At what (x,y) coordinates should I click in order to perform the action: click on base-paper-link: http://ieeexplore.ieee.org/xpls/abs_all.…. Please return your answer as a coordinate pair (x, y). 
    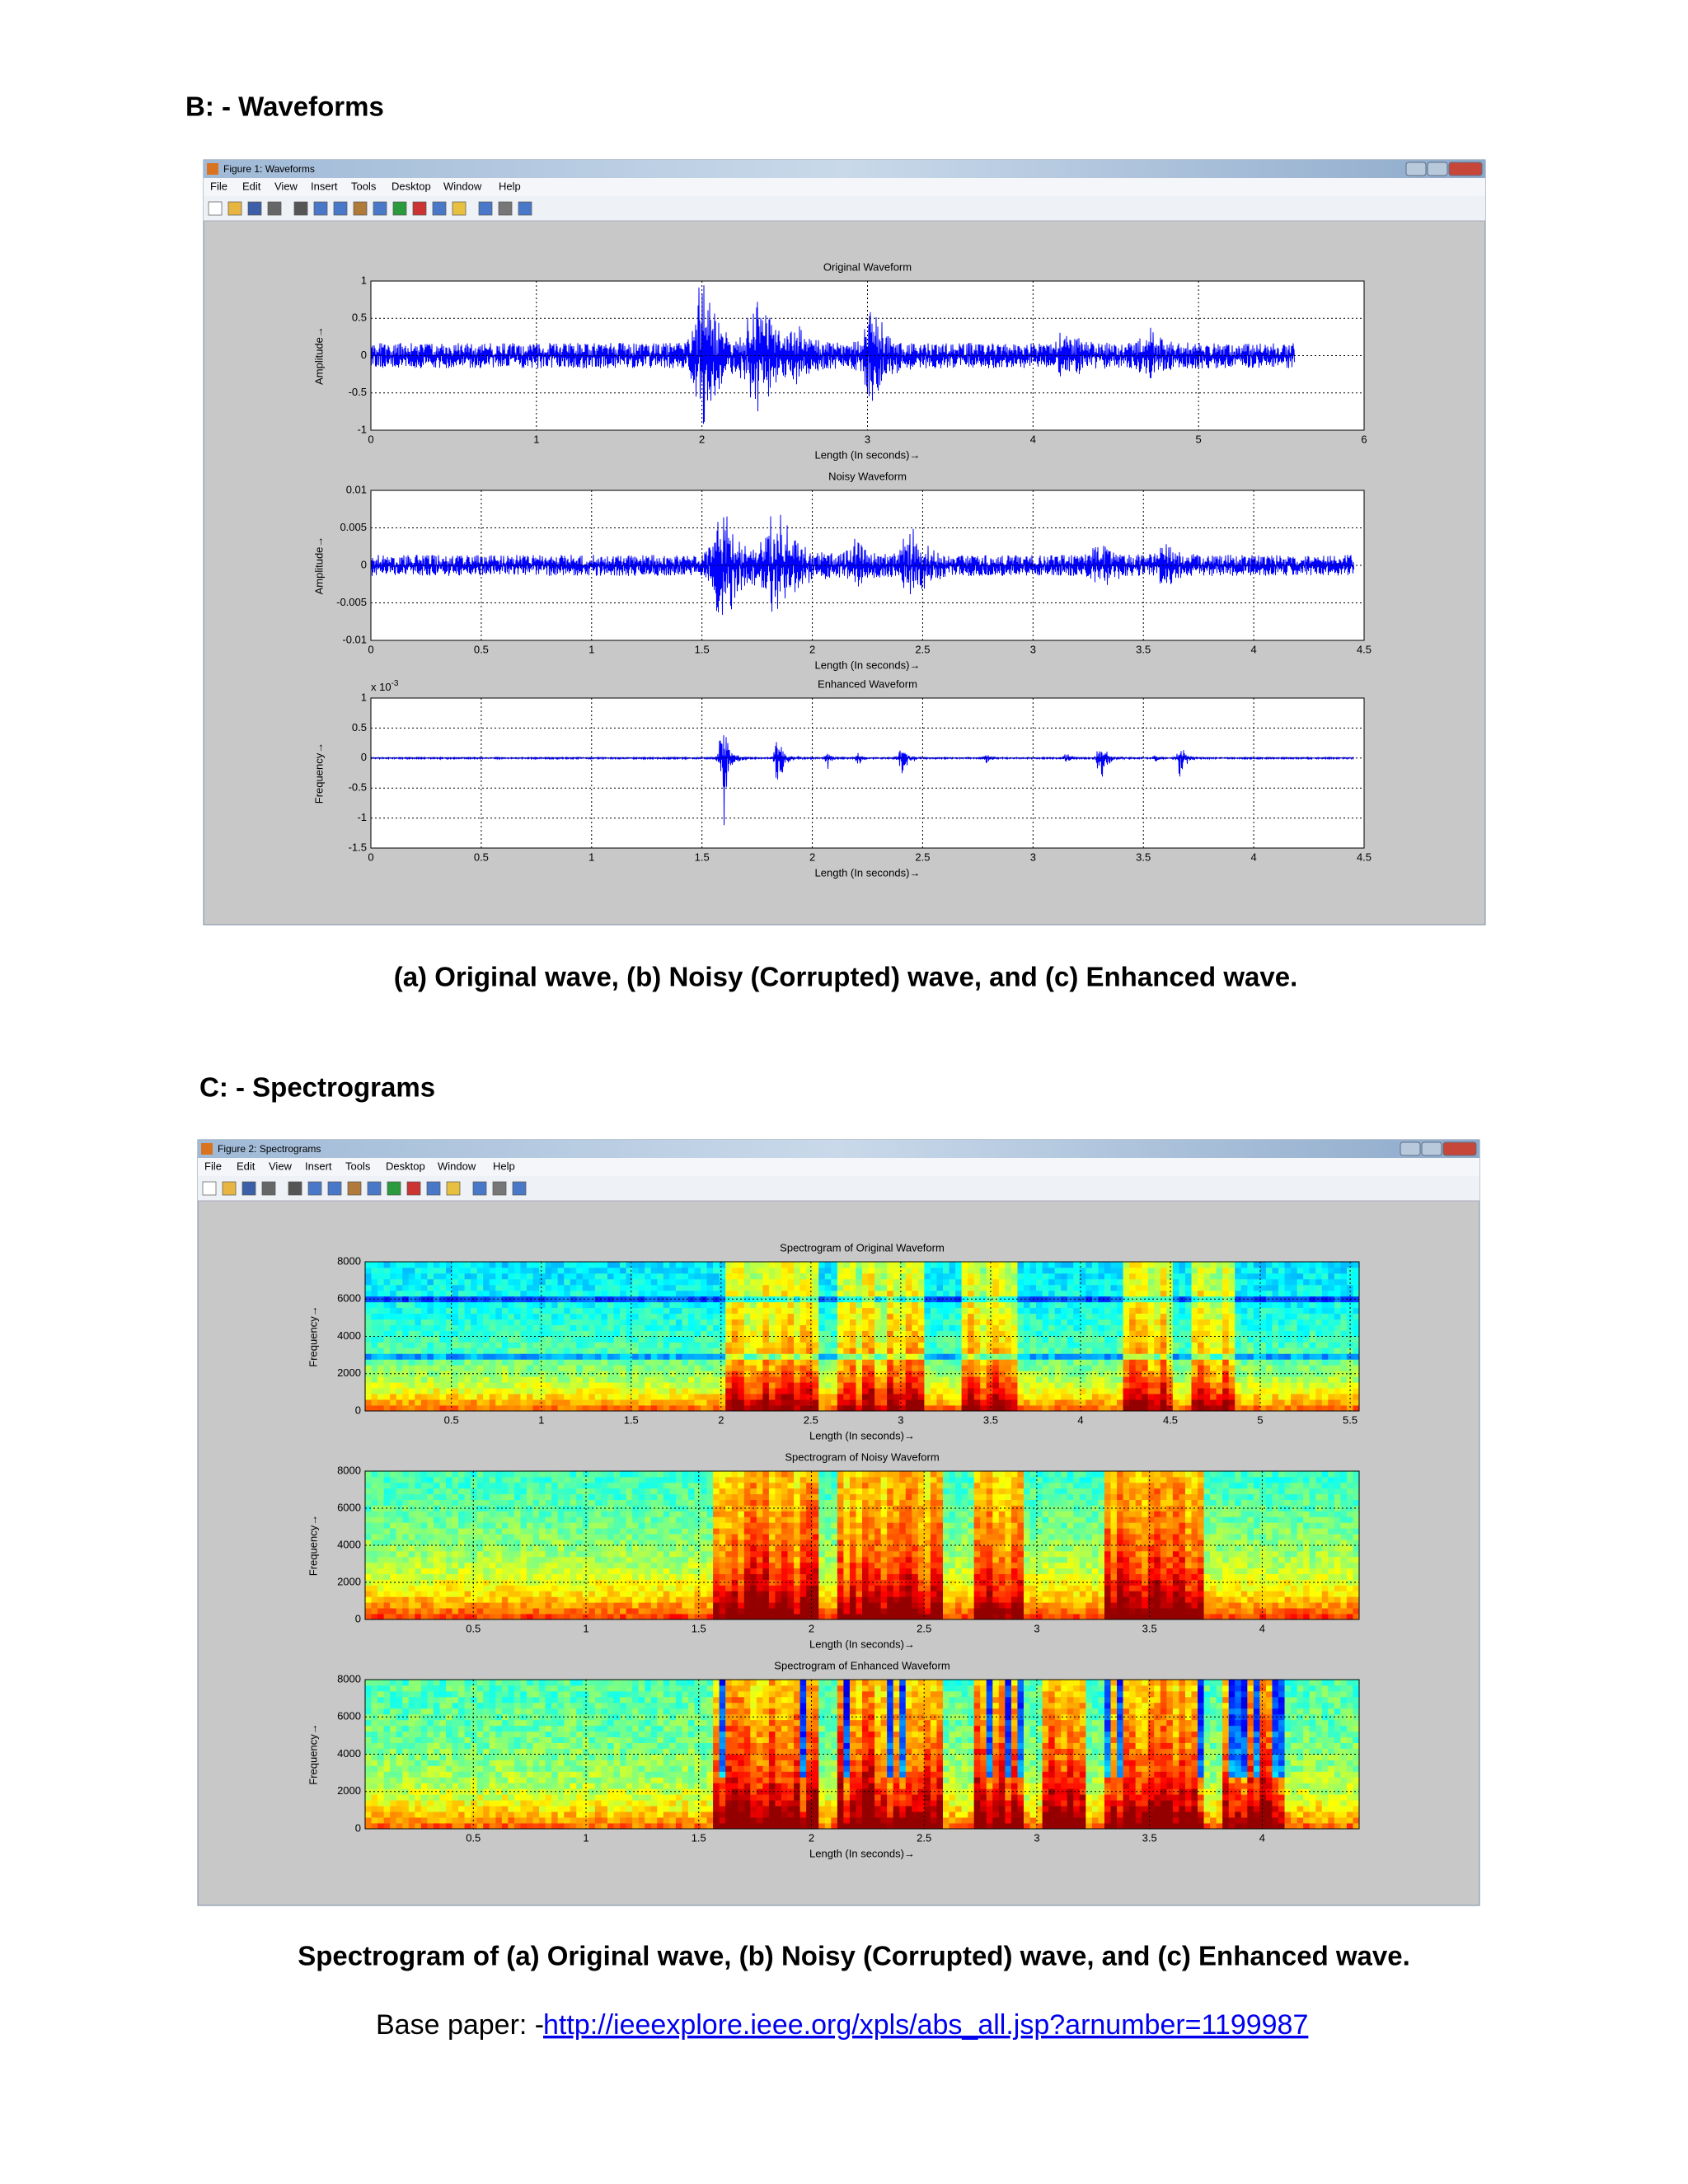
    Looking at the image, I should click on (926, 2025).